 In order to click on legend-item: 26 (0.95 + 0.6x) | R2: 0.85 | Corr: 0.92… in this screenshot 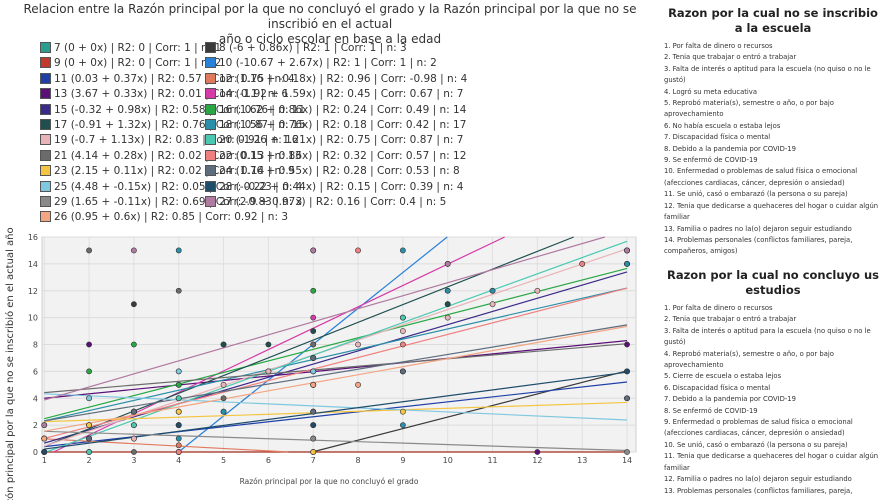, I will do `click(164, 217)`.